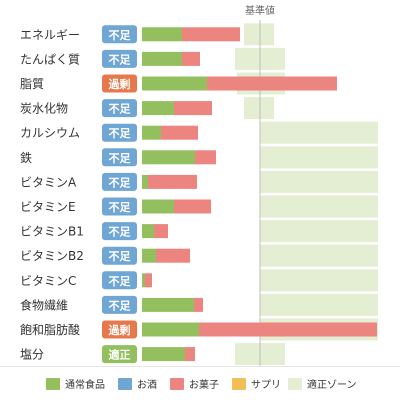  I want to click on legend-label: お菓子, so click(204, 385).